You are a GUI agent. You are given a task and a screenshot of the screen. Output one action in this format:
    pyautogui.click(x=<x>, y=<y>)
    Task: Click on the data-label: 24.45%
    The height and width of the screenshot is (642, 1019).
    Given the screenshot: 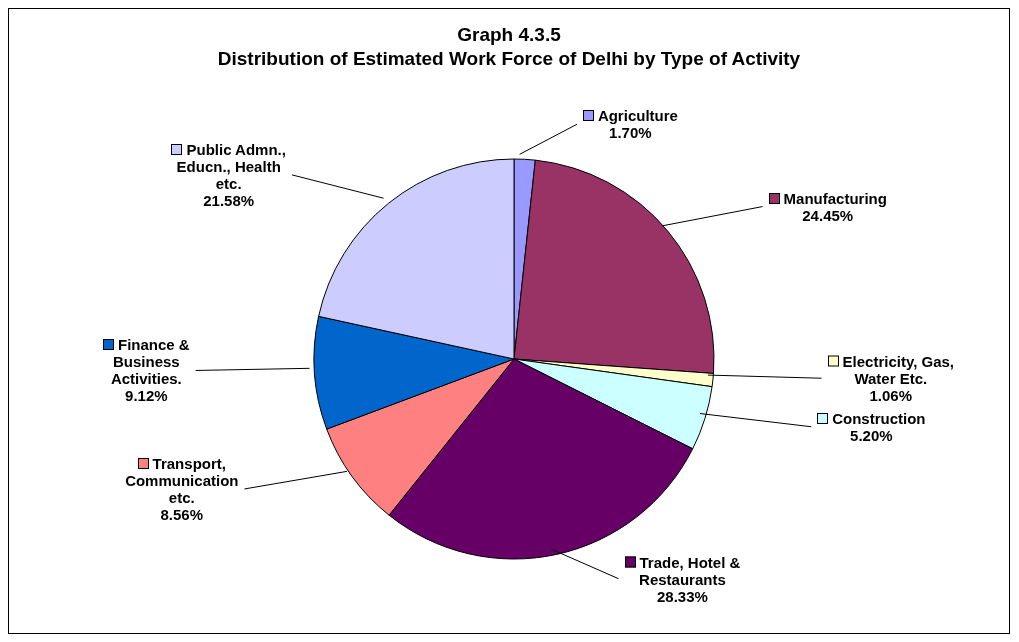 What is the action you would take?
    pyautogui.click(x=828, y=215)
    